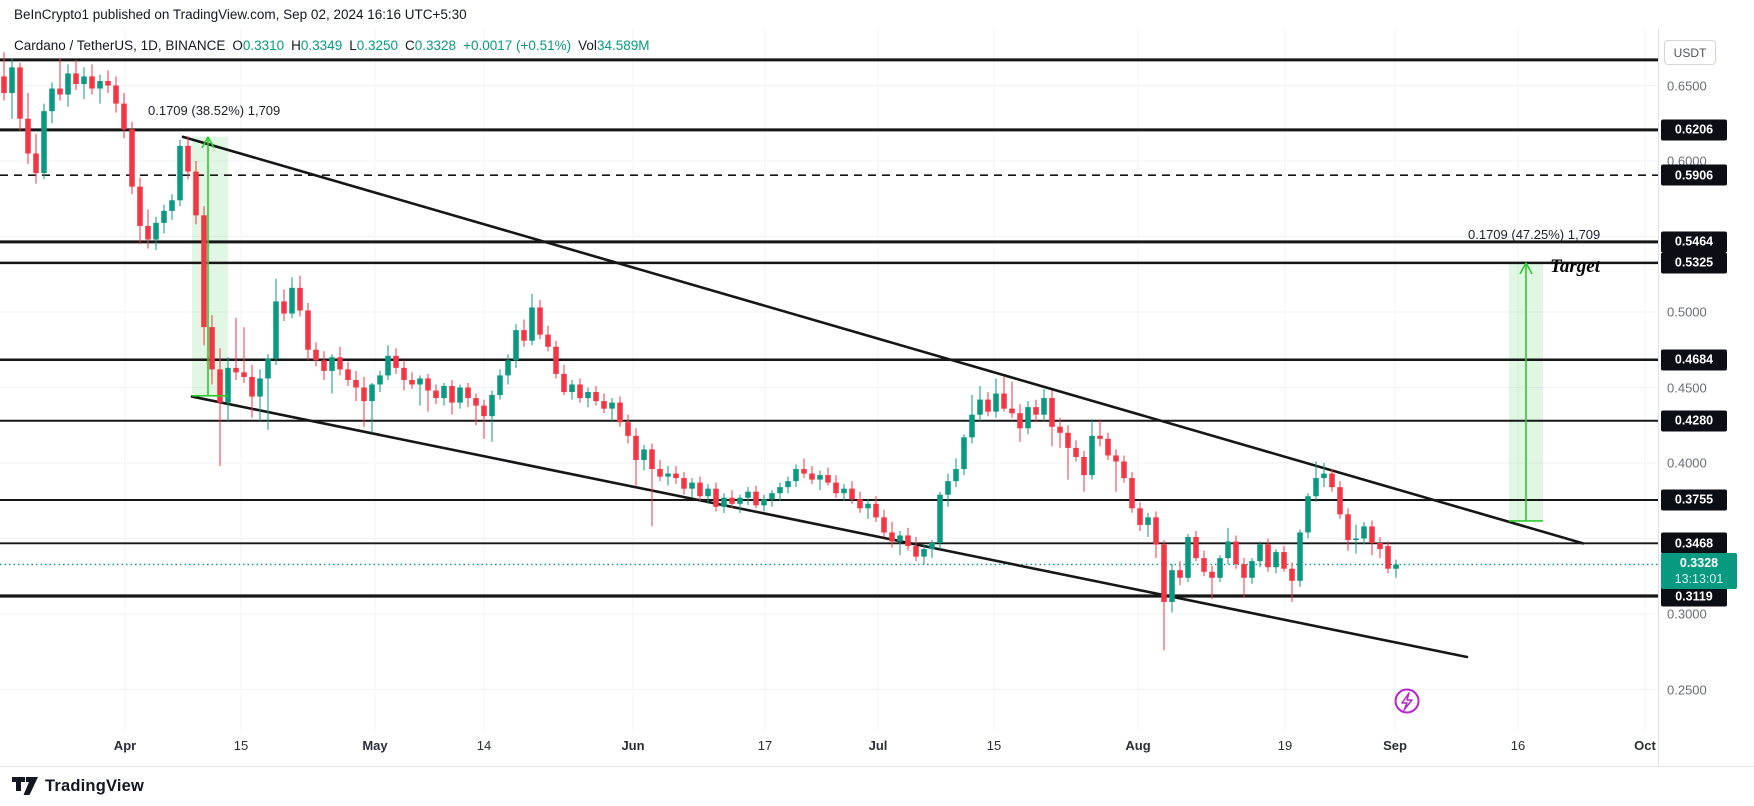 This screenshot has width=1754, height=806. Describe the element at coordinates (1694, 242) in the screenshot. I see `price-level-badge: 0.5464` at that location.